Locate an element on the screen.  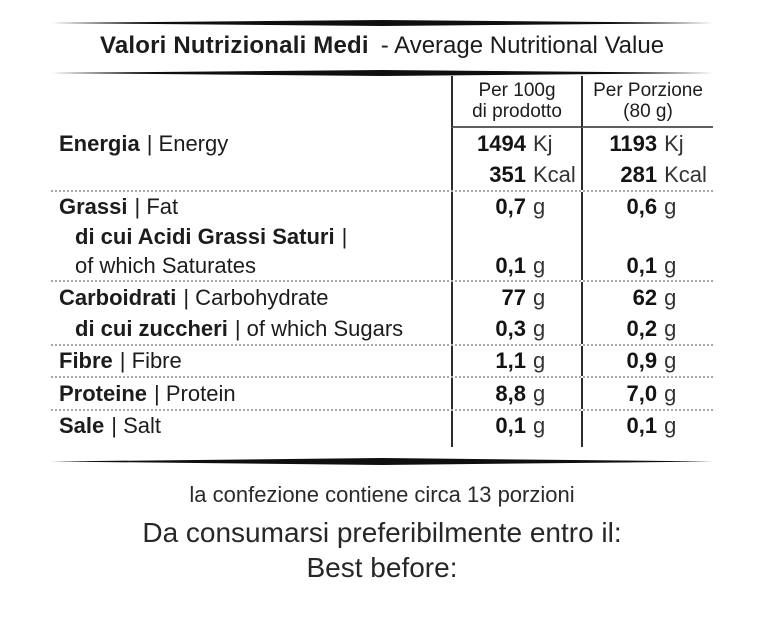
value-number: 281 is located at coordinates (639, 174).